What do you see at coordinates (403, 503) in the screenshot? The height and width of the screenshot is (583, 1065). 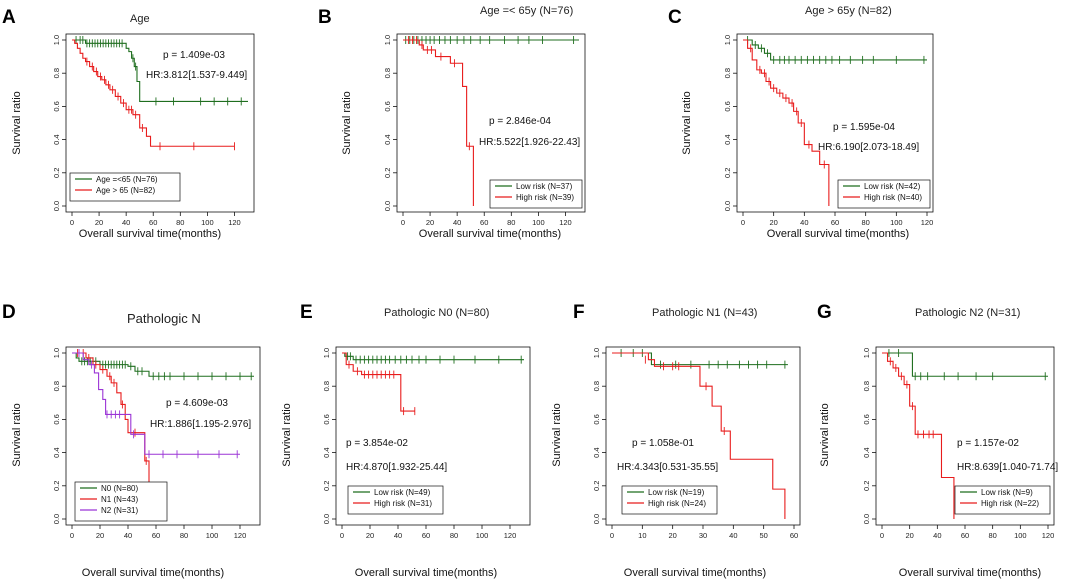 I see `legend-item: High risk (N=31)` at bounding box center [403, 503].